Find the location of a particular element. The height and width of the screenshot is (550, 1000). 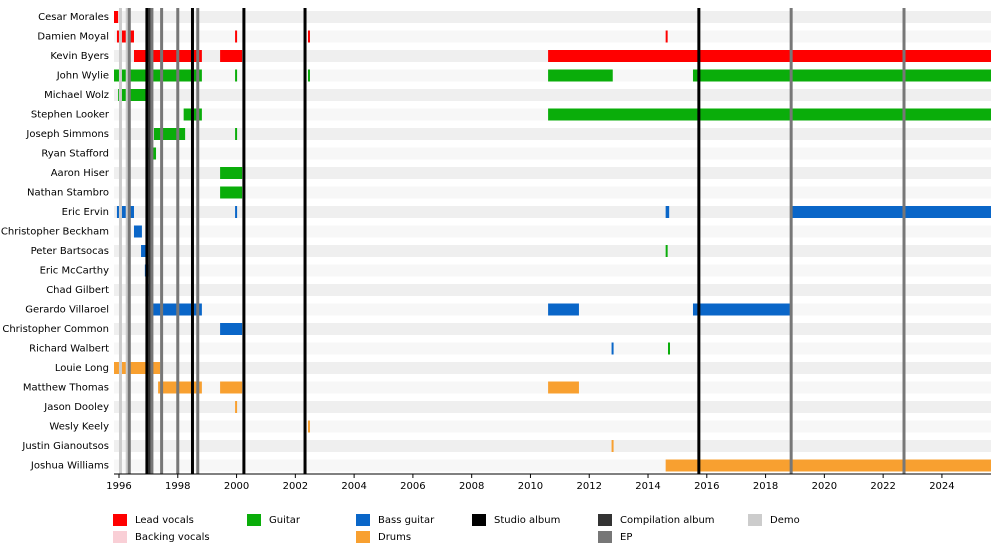

member-name: Nathan Stambro is located at coordinates (68, 193).